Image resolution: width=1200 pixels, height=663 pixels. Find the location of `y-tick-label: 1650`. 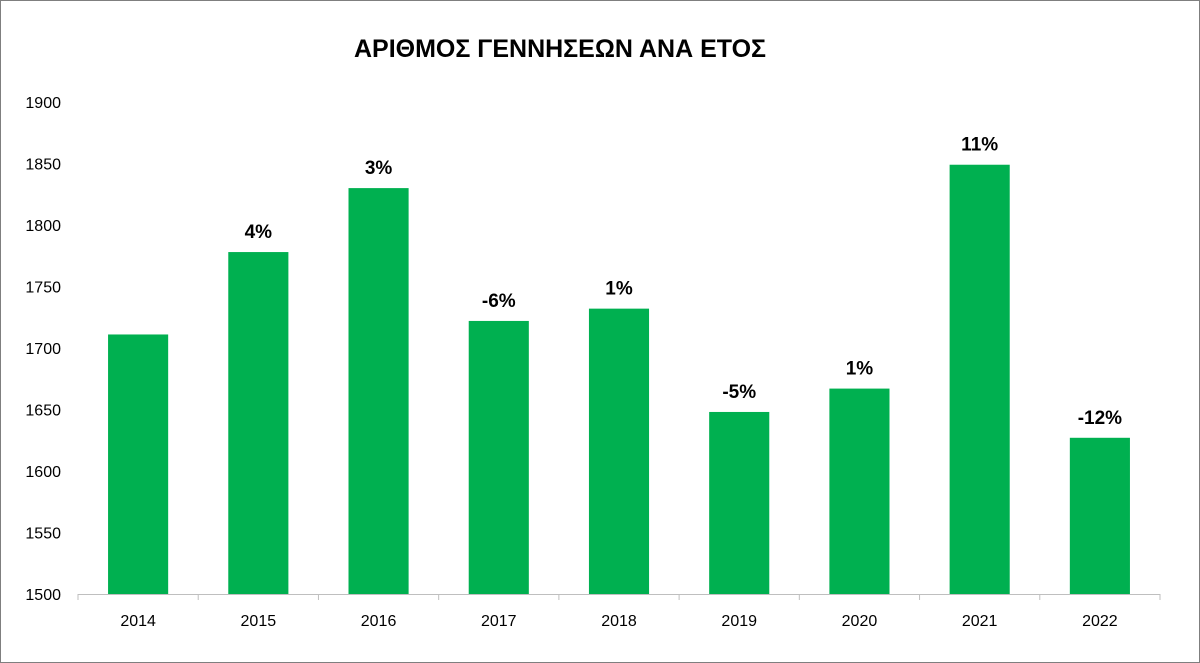

y-tick-label: 1650 is located at coordinates (43, 411).